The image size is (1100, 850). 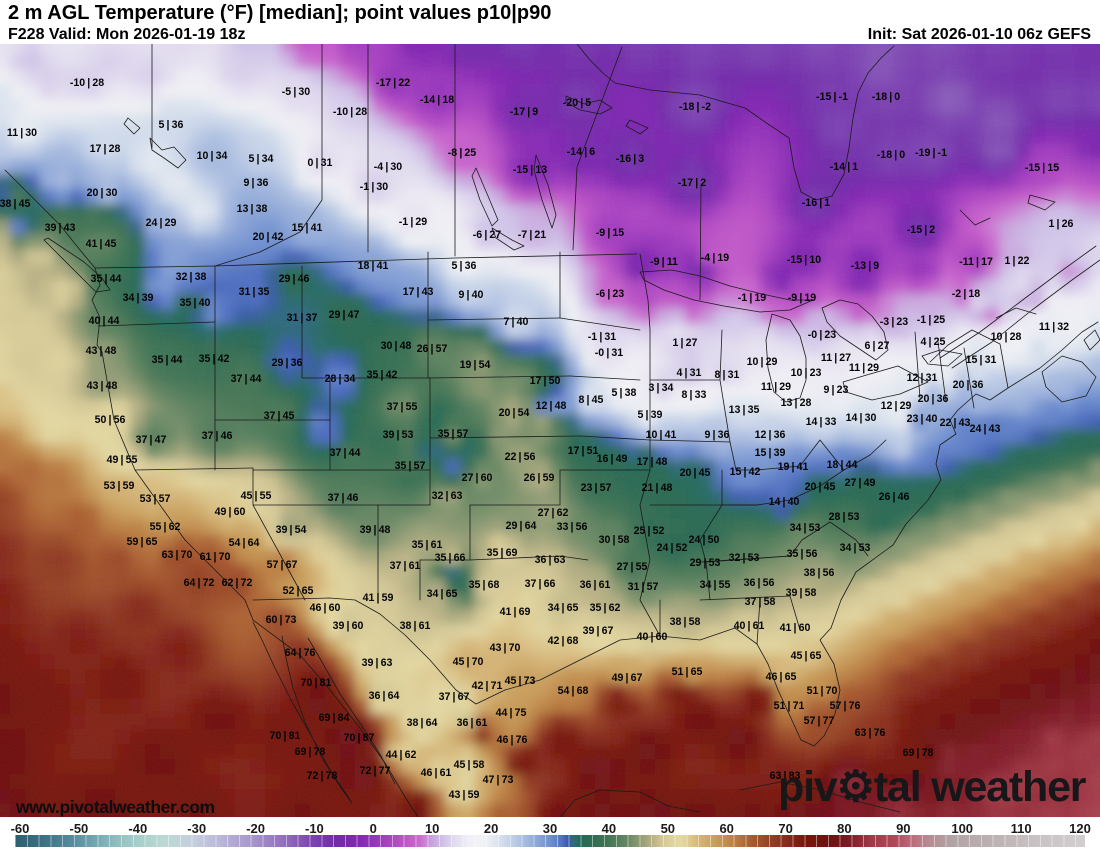 What do you see at coordinates (300, 653) in the screenshot?
I see `svg-text: 64 | 76` at bounding box center [300, 653].